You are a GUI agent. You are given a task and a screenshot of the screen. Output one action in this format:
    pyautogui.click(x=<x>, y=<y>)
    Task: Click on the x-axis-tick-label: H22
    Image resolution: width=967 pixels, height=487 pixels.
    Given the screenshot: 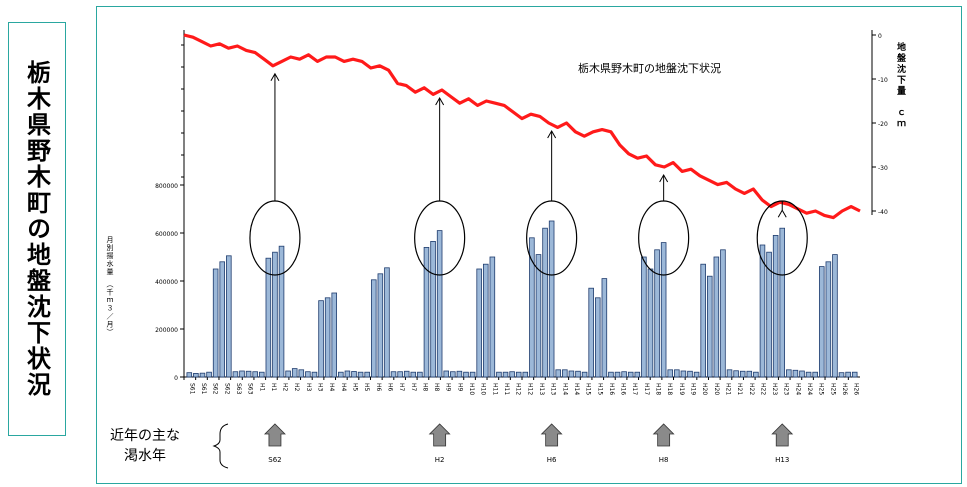 What is the action you would take?
    pyautogui.click(x=751, y=389)
    